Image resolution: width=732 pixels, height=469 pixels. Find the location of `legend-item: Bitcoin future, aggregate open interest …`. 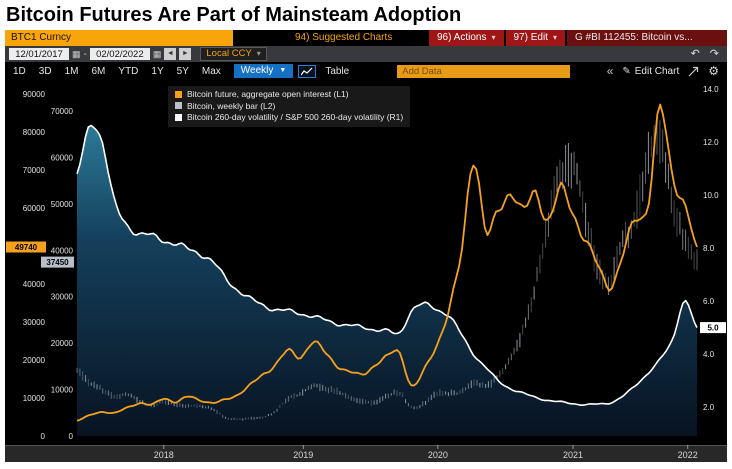

legend-item: Bitcoin future, aggregate open interest … is located at coordinates (289, 94).